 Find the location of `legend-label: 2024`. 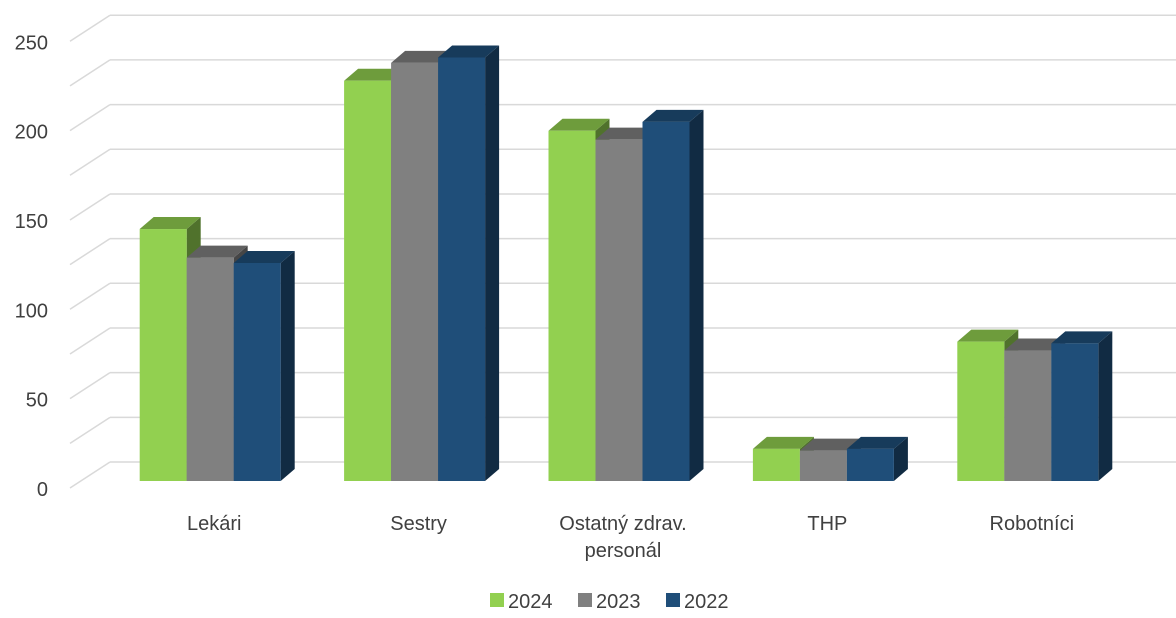

legend-label: 2024 is located at coordinates (530, 602).